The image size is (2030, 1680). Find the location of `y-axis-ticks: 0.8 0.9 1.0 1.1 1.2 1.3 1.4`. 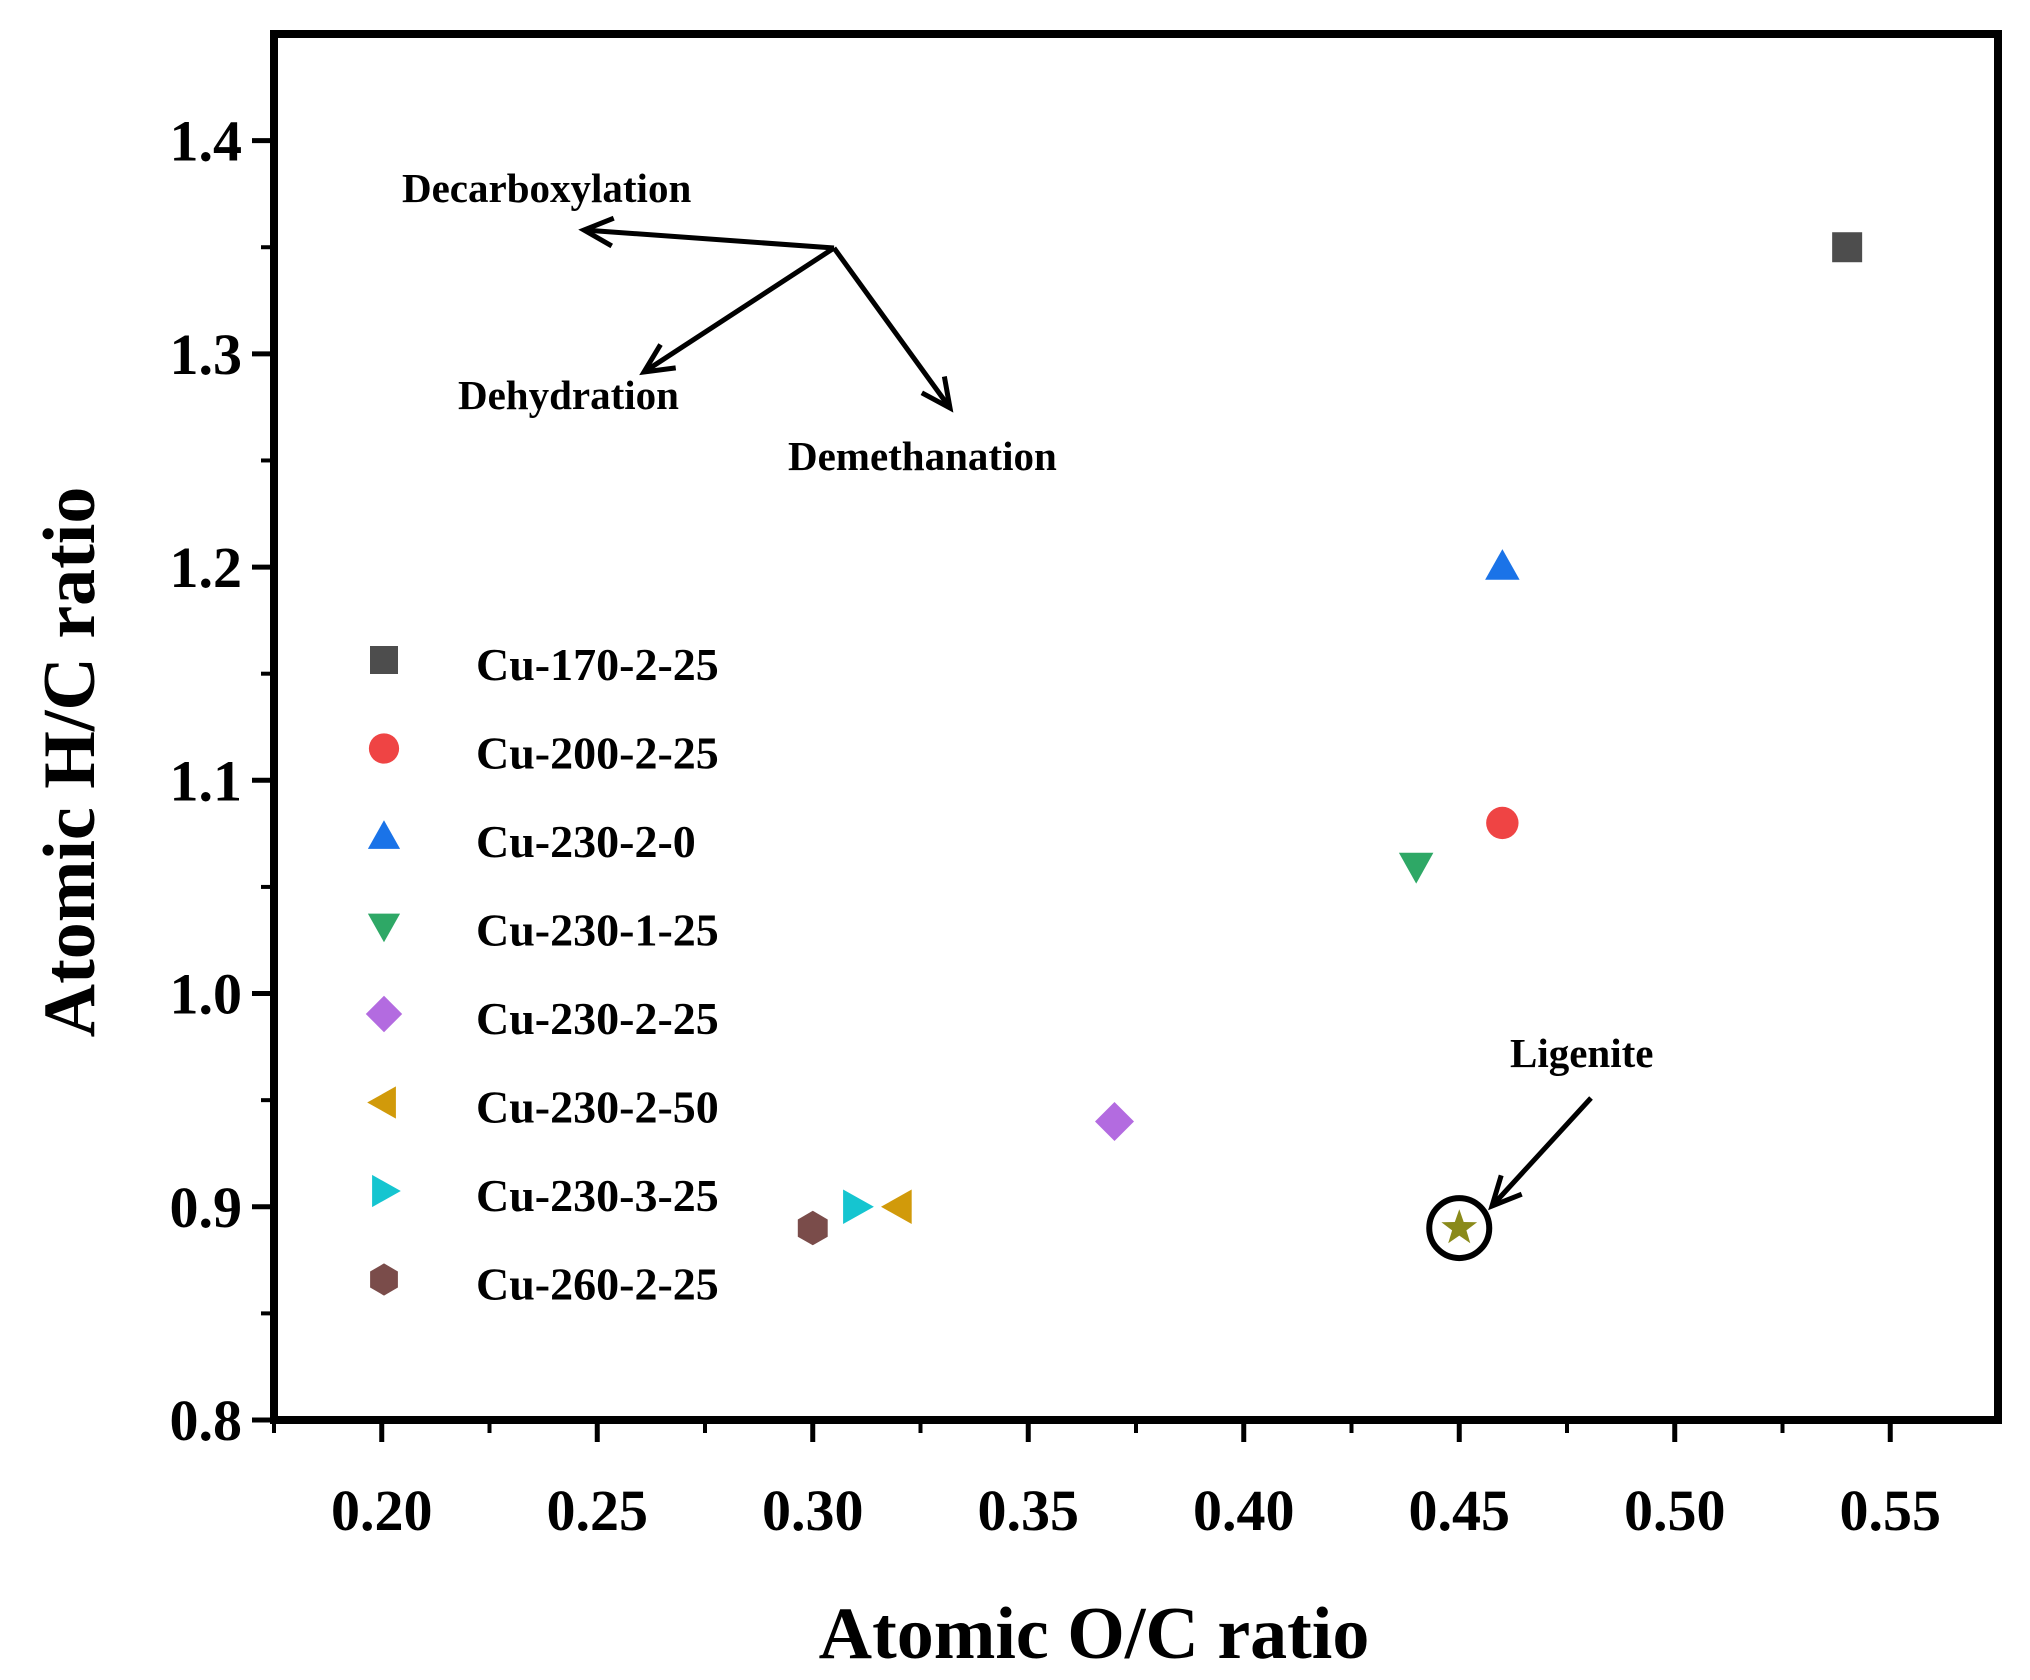

y-axis-ticks: 0.8 0.9 1.0 1.1 1.2 1.3 1.4 is located at coordinates (222, 781).